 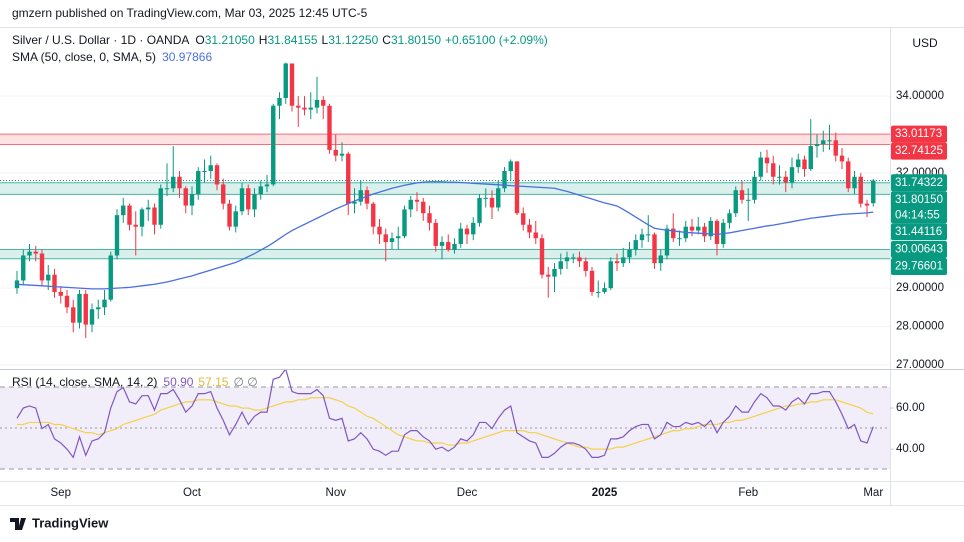 What do you see at coordinates (920, 327) in the screenshot?
I see `y-tick-label: 28.00000` at bounding box center [920, 327].